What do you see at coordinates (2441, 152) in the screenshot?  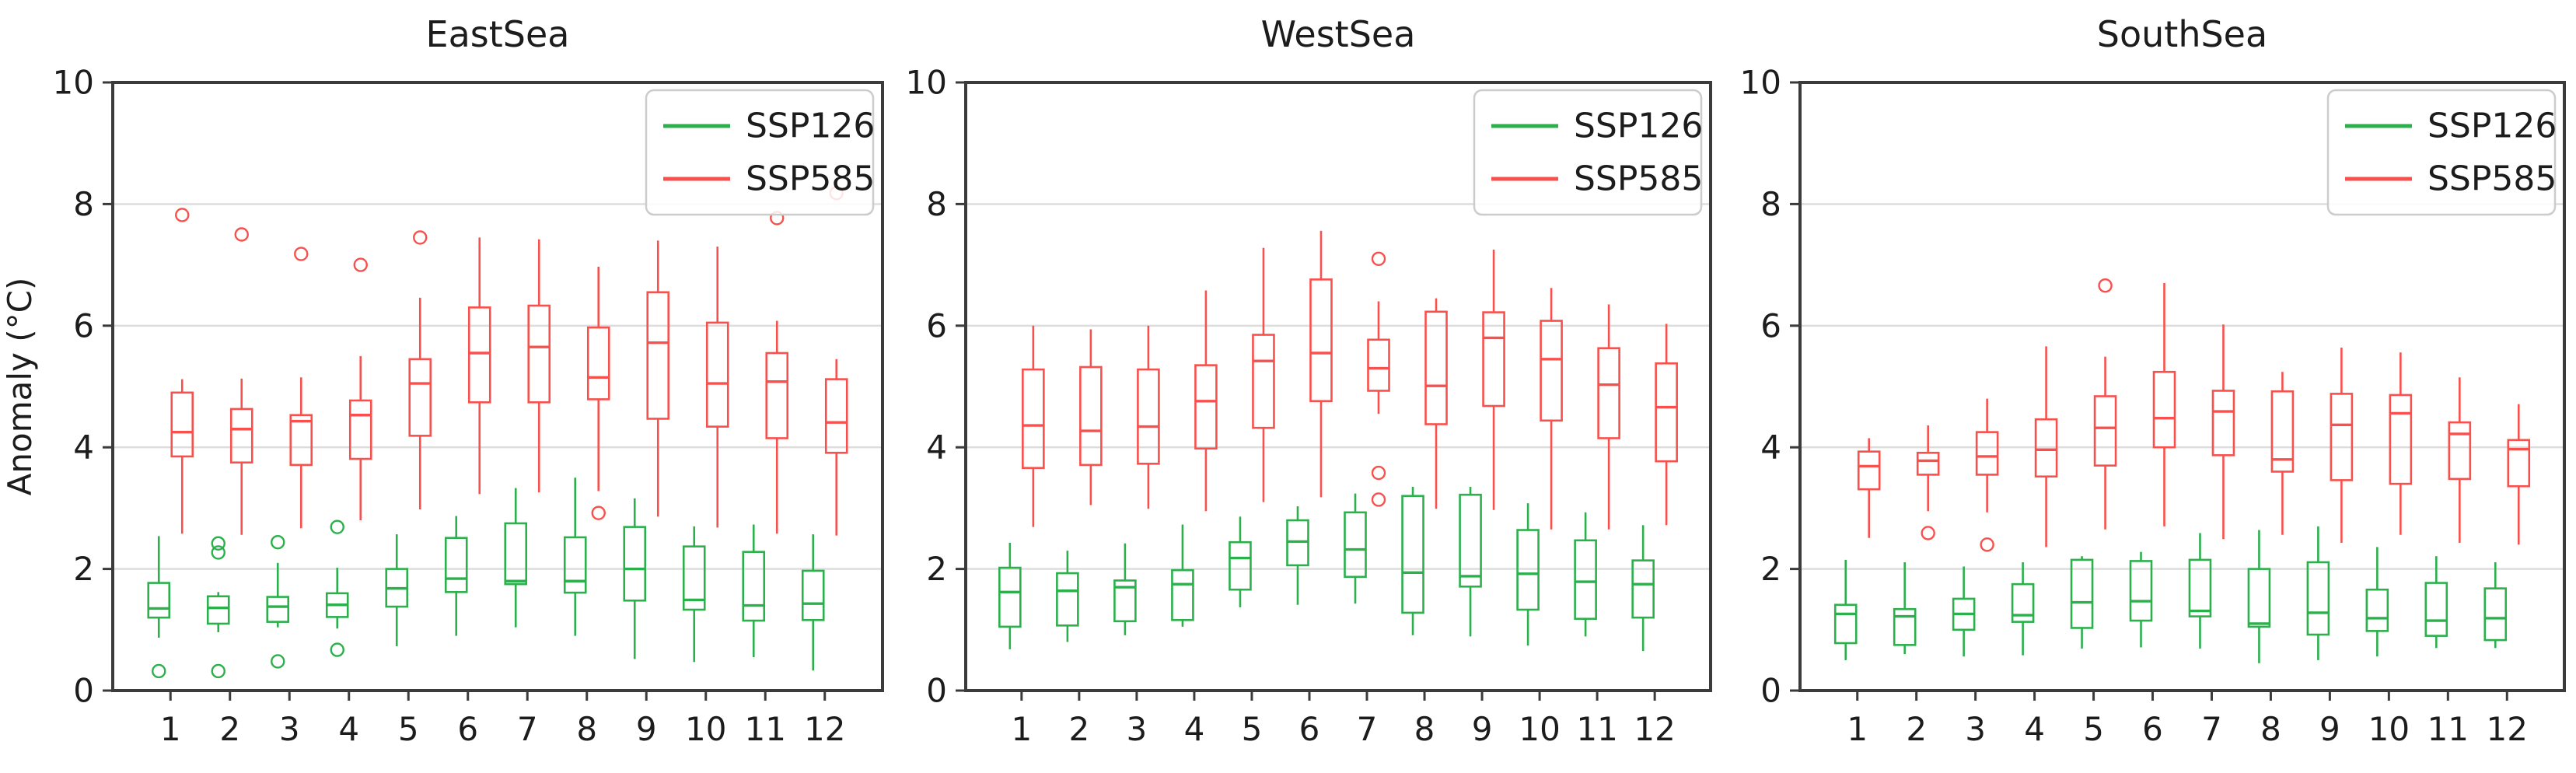 I see `legend: SSP126 SSP585` at bounding box center [2441, 152].